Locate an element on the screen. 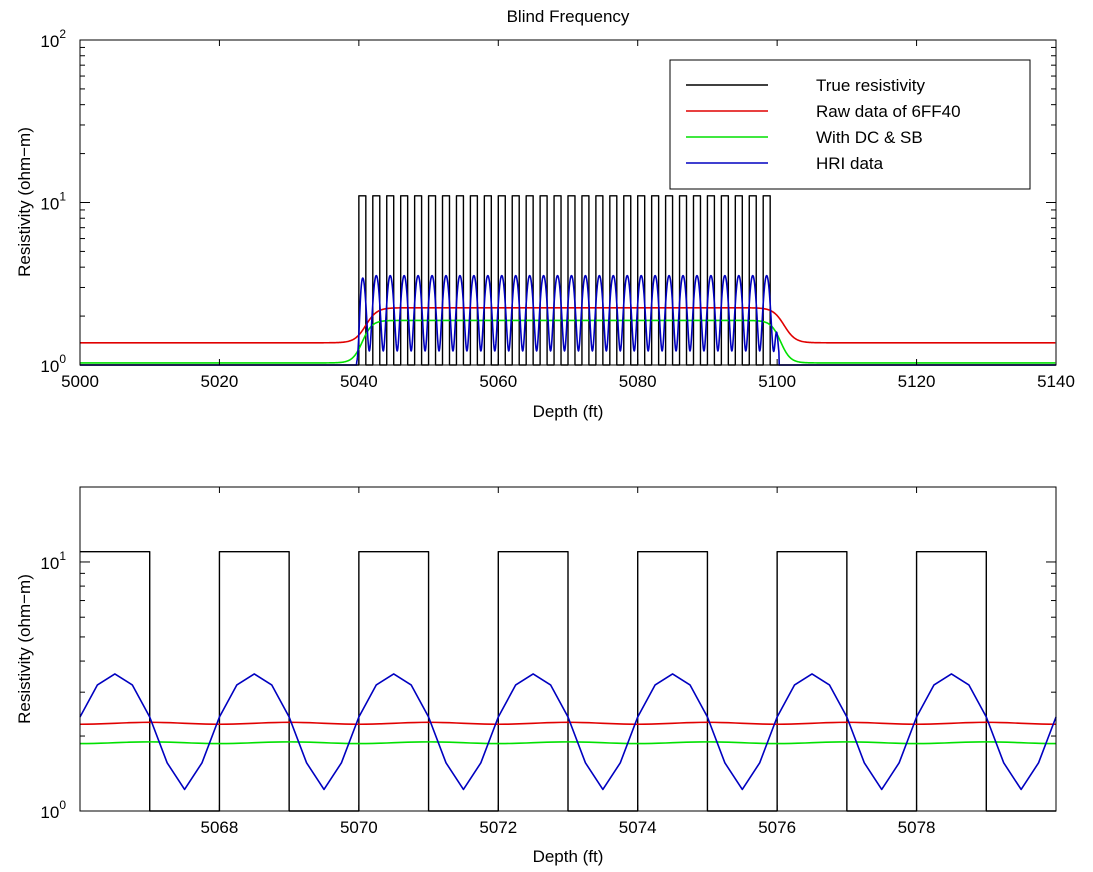  legend-entry-dc-sb: With DC & SB is located at coordinates (804, 137).